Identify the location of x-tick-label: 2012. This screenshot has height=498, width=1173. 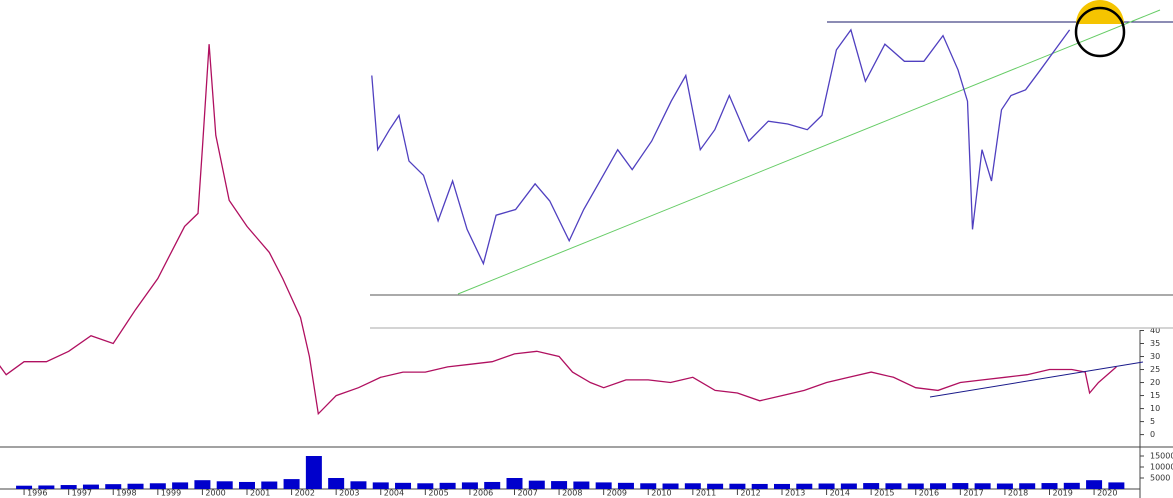
(750, 493).